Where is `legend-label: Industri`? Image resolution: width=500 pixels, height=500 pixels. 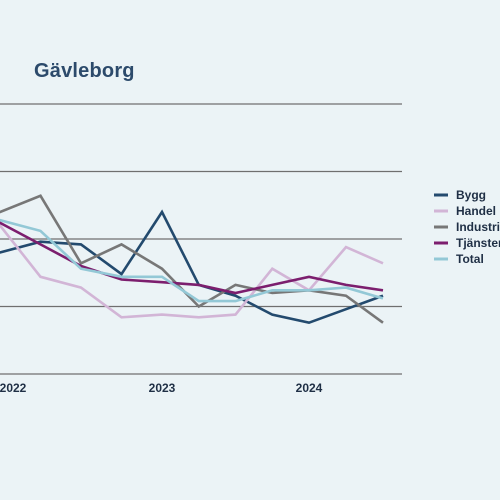
legend-label: Industri is located at coordinates (478, 227).